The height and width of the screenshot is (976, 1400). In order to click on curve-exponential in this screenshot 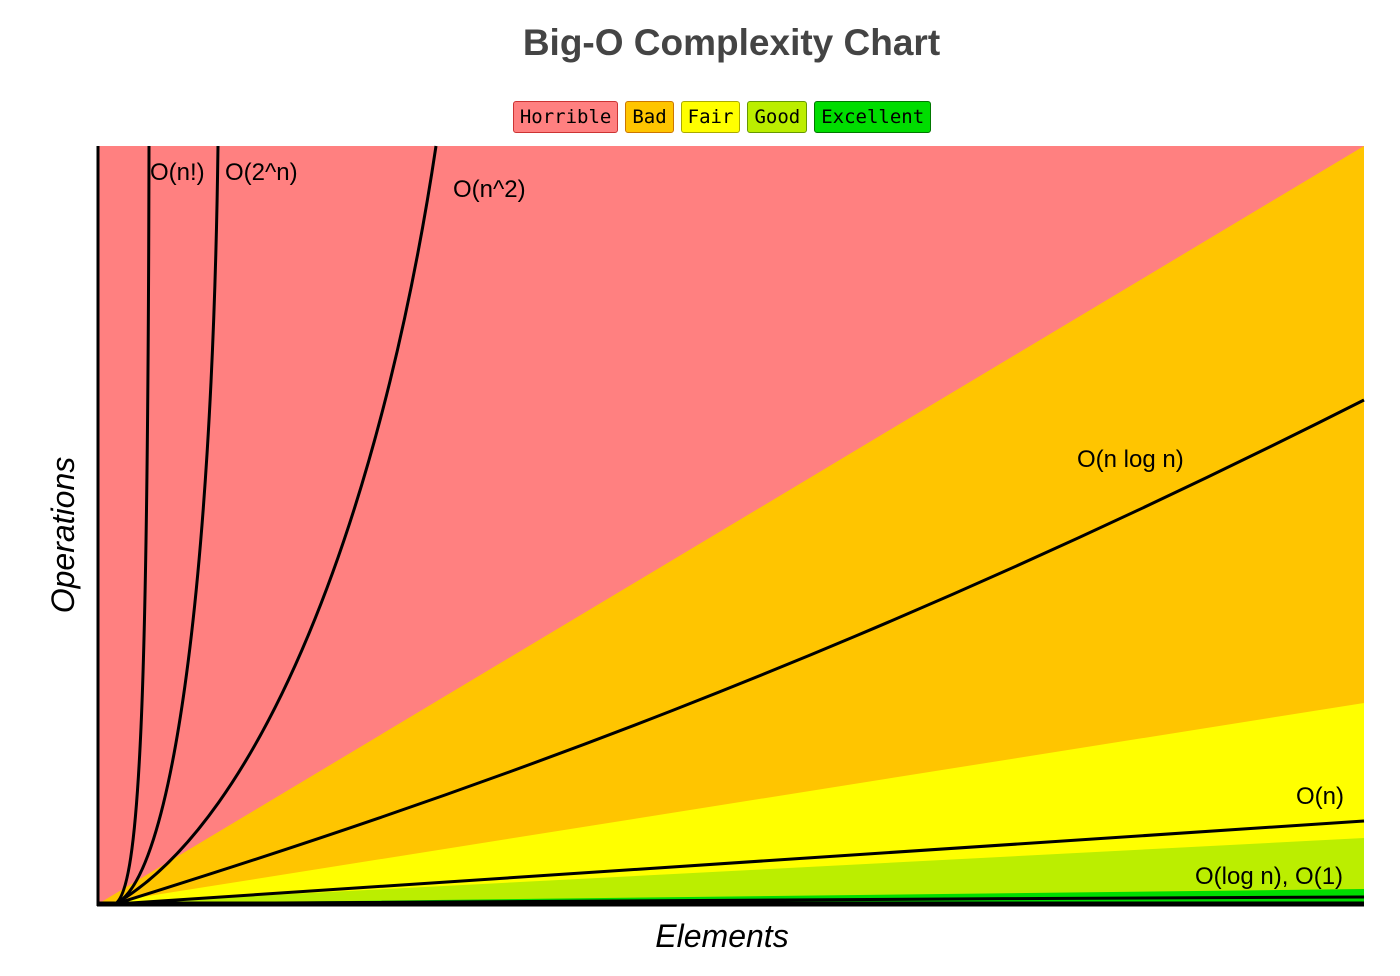, I will do `click(167, 525)`.